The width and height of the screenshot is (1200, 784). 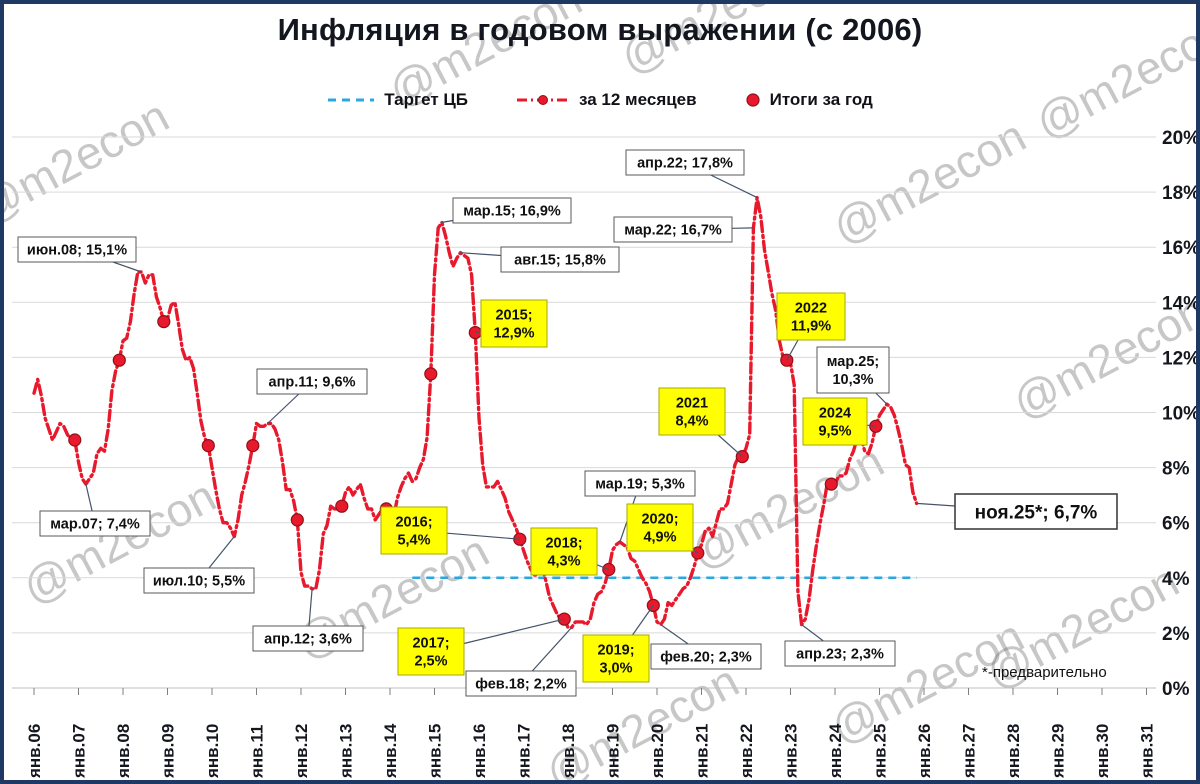 What do you see at coordinates (1176, 524) in the screenshot?
I see `svg-text: 6%` at bounding box center [1176, 524].